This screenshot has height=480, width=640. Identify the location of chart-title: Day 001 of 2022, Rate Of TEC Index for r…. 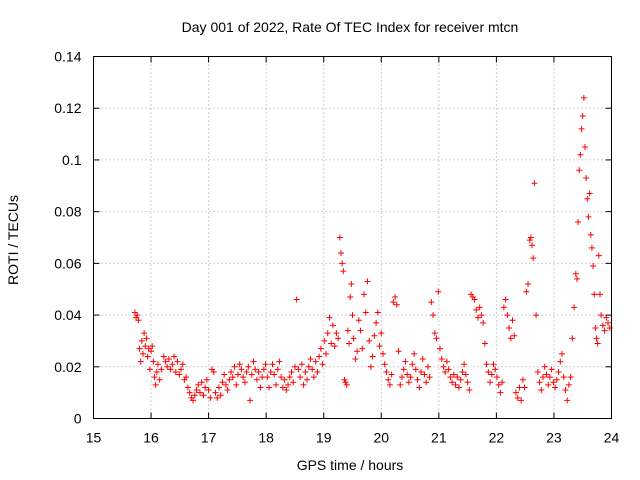
(350, 27).